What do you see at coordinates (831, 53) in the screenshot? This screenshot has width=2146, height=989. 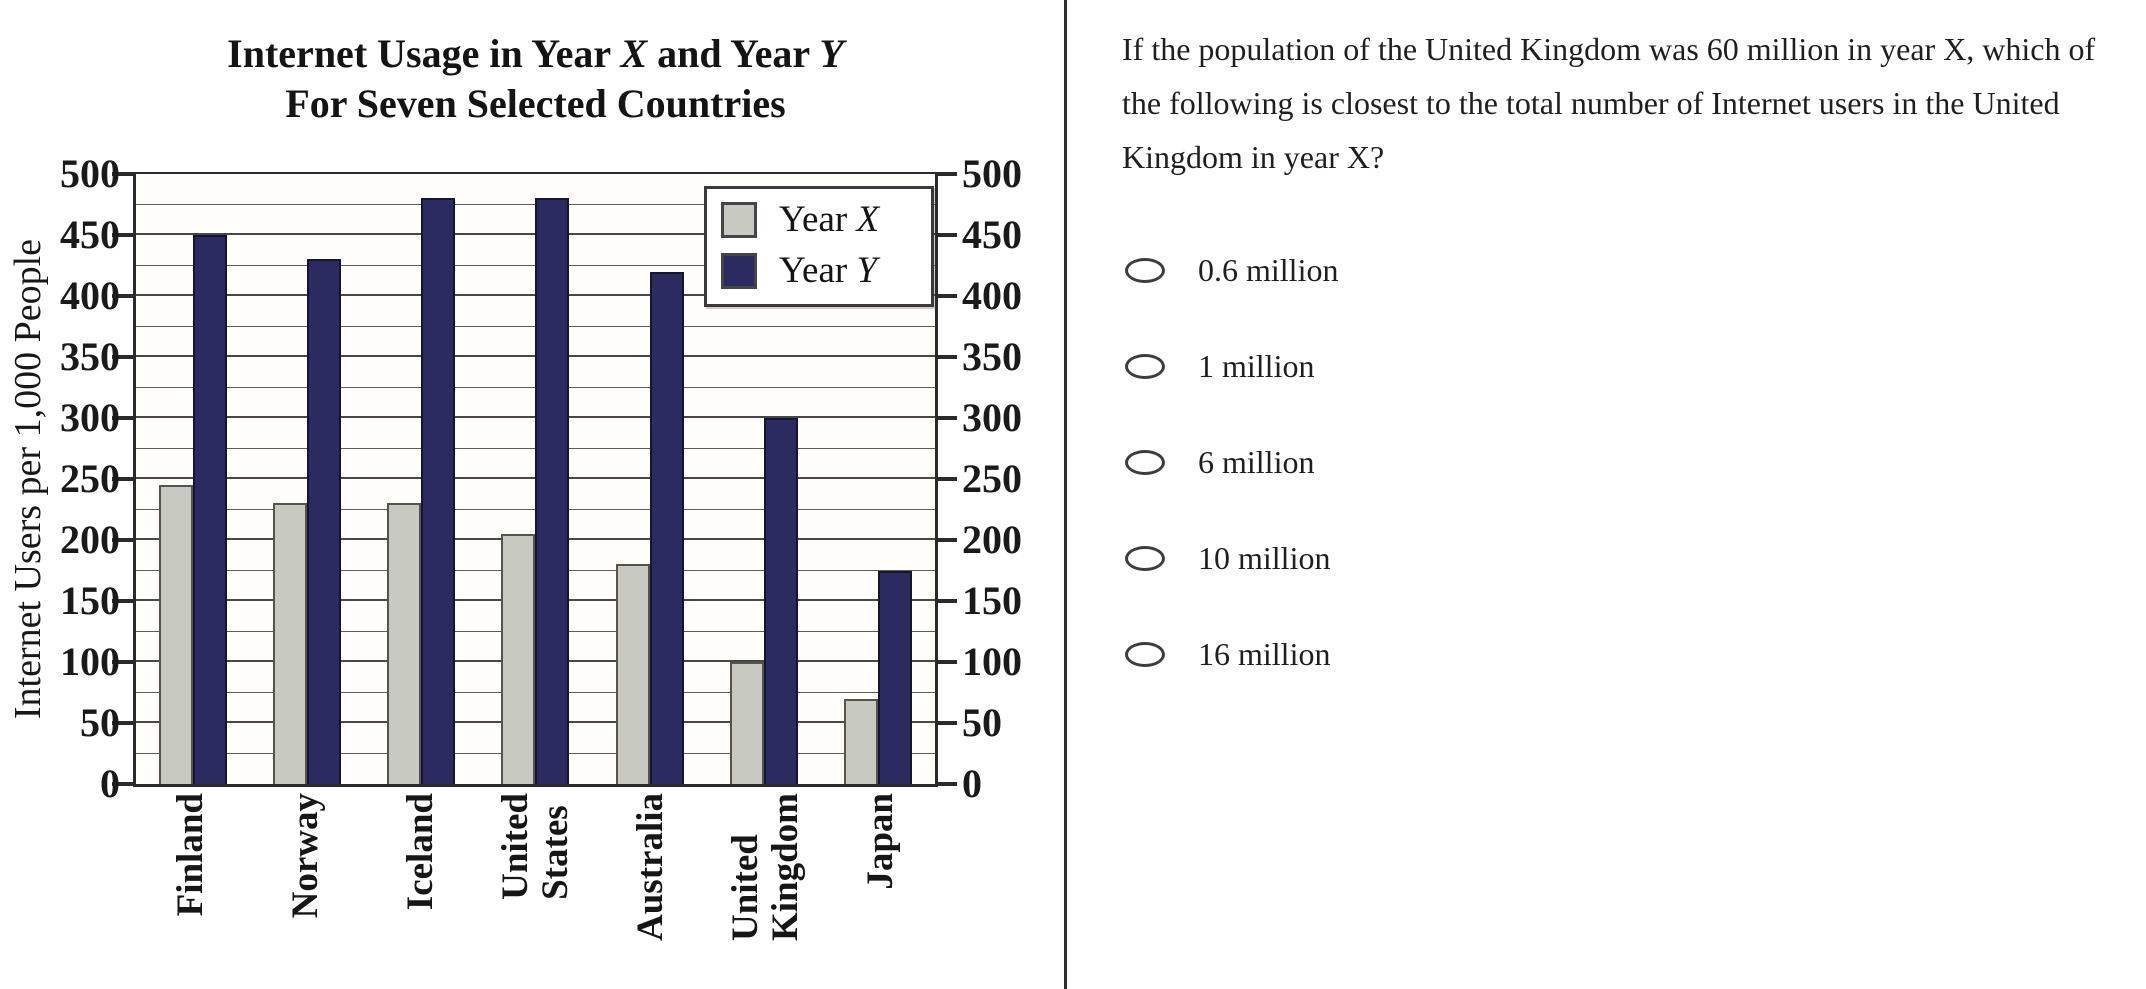 I see `chart-title-run: Y` at bounding box center [831, 53].